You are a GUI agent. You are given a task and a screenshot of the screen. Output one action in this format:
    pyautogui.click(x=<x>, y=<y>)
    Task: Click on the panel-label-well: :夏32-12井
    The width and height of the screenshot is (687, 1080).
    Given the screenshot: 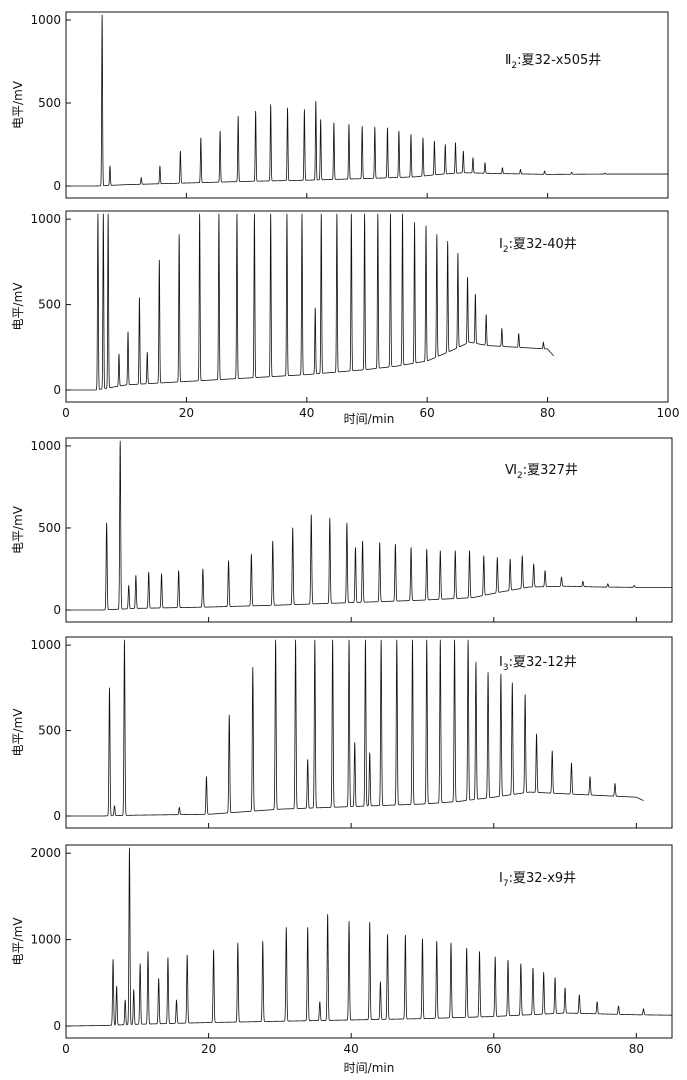 What is the action you would take?
    pyautogui.click(x=543, y=662)
    